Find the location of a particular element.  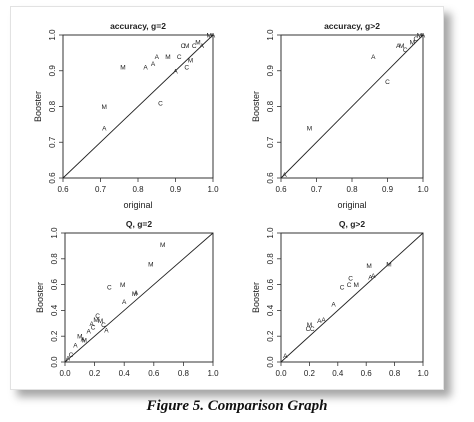

panel-1-y-tick-label: 0.7 is located at coordinates (52, 142).